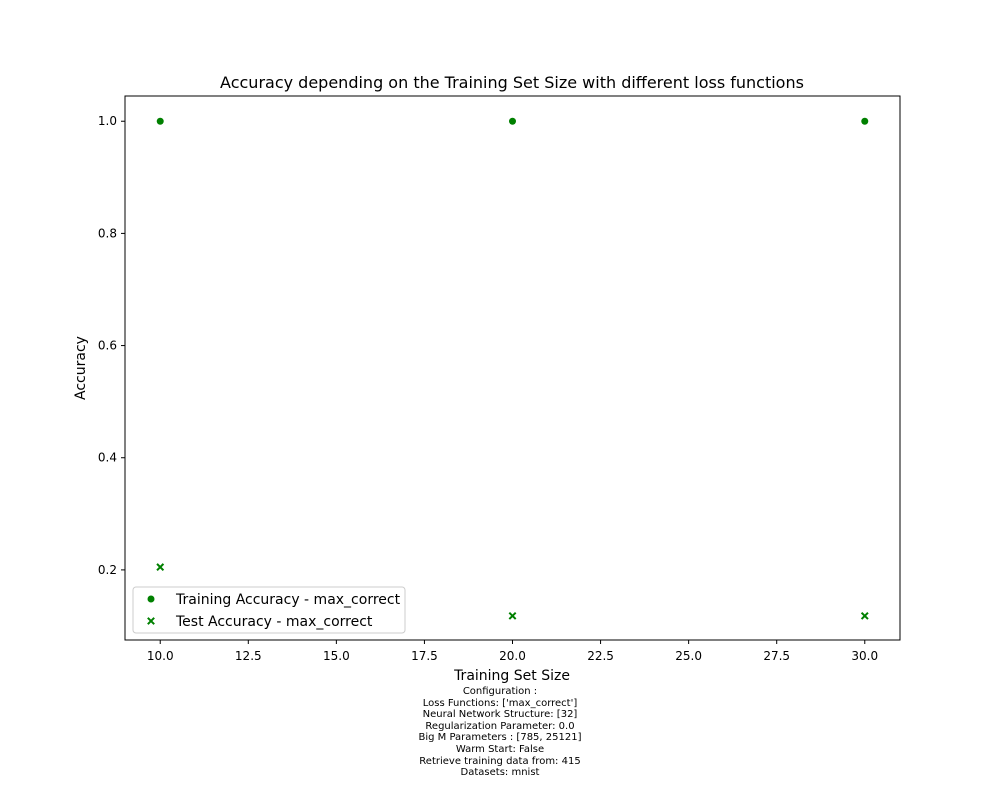 The height and width of the screenshot is (800, 1000). I want to click on y-tick-label: 0.8, so click(107, 233).